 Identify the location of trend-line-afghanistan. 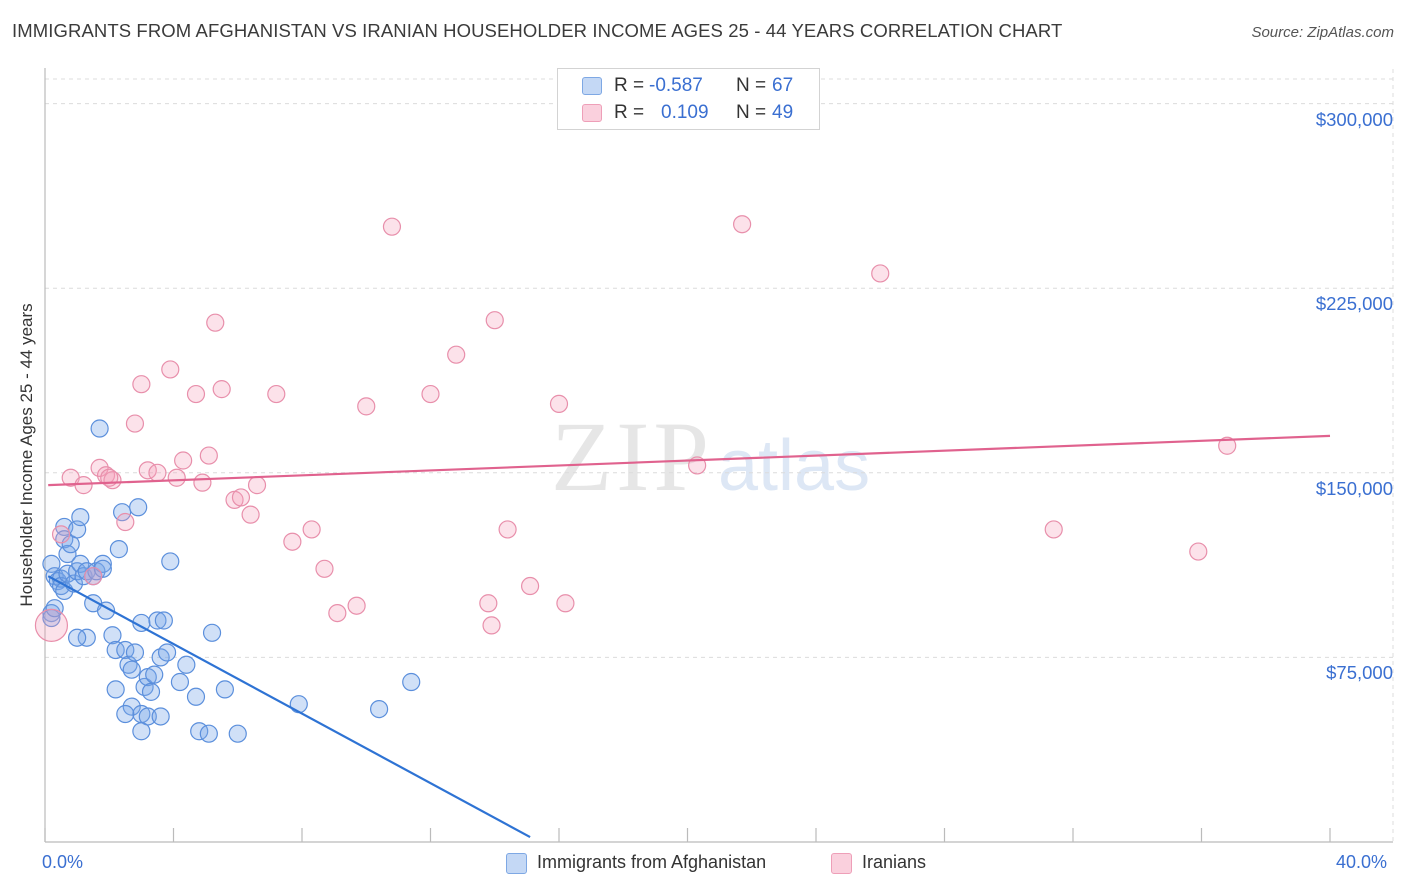
(289, 707).